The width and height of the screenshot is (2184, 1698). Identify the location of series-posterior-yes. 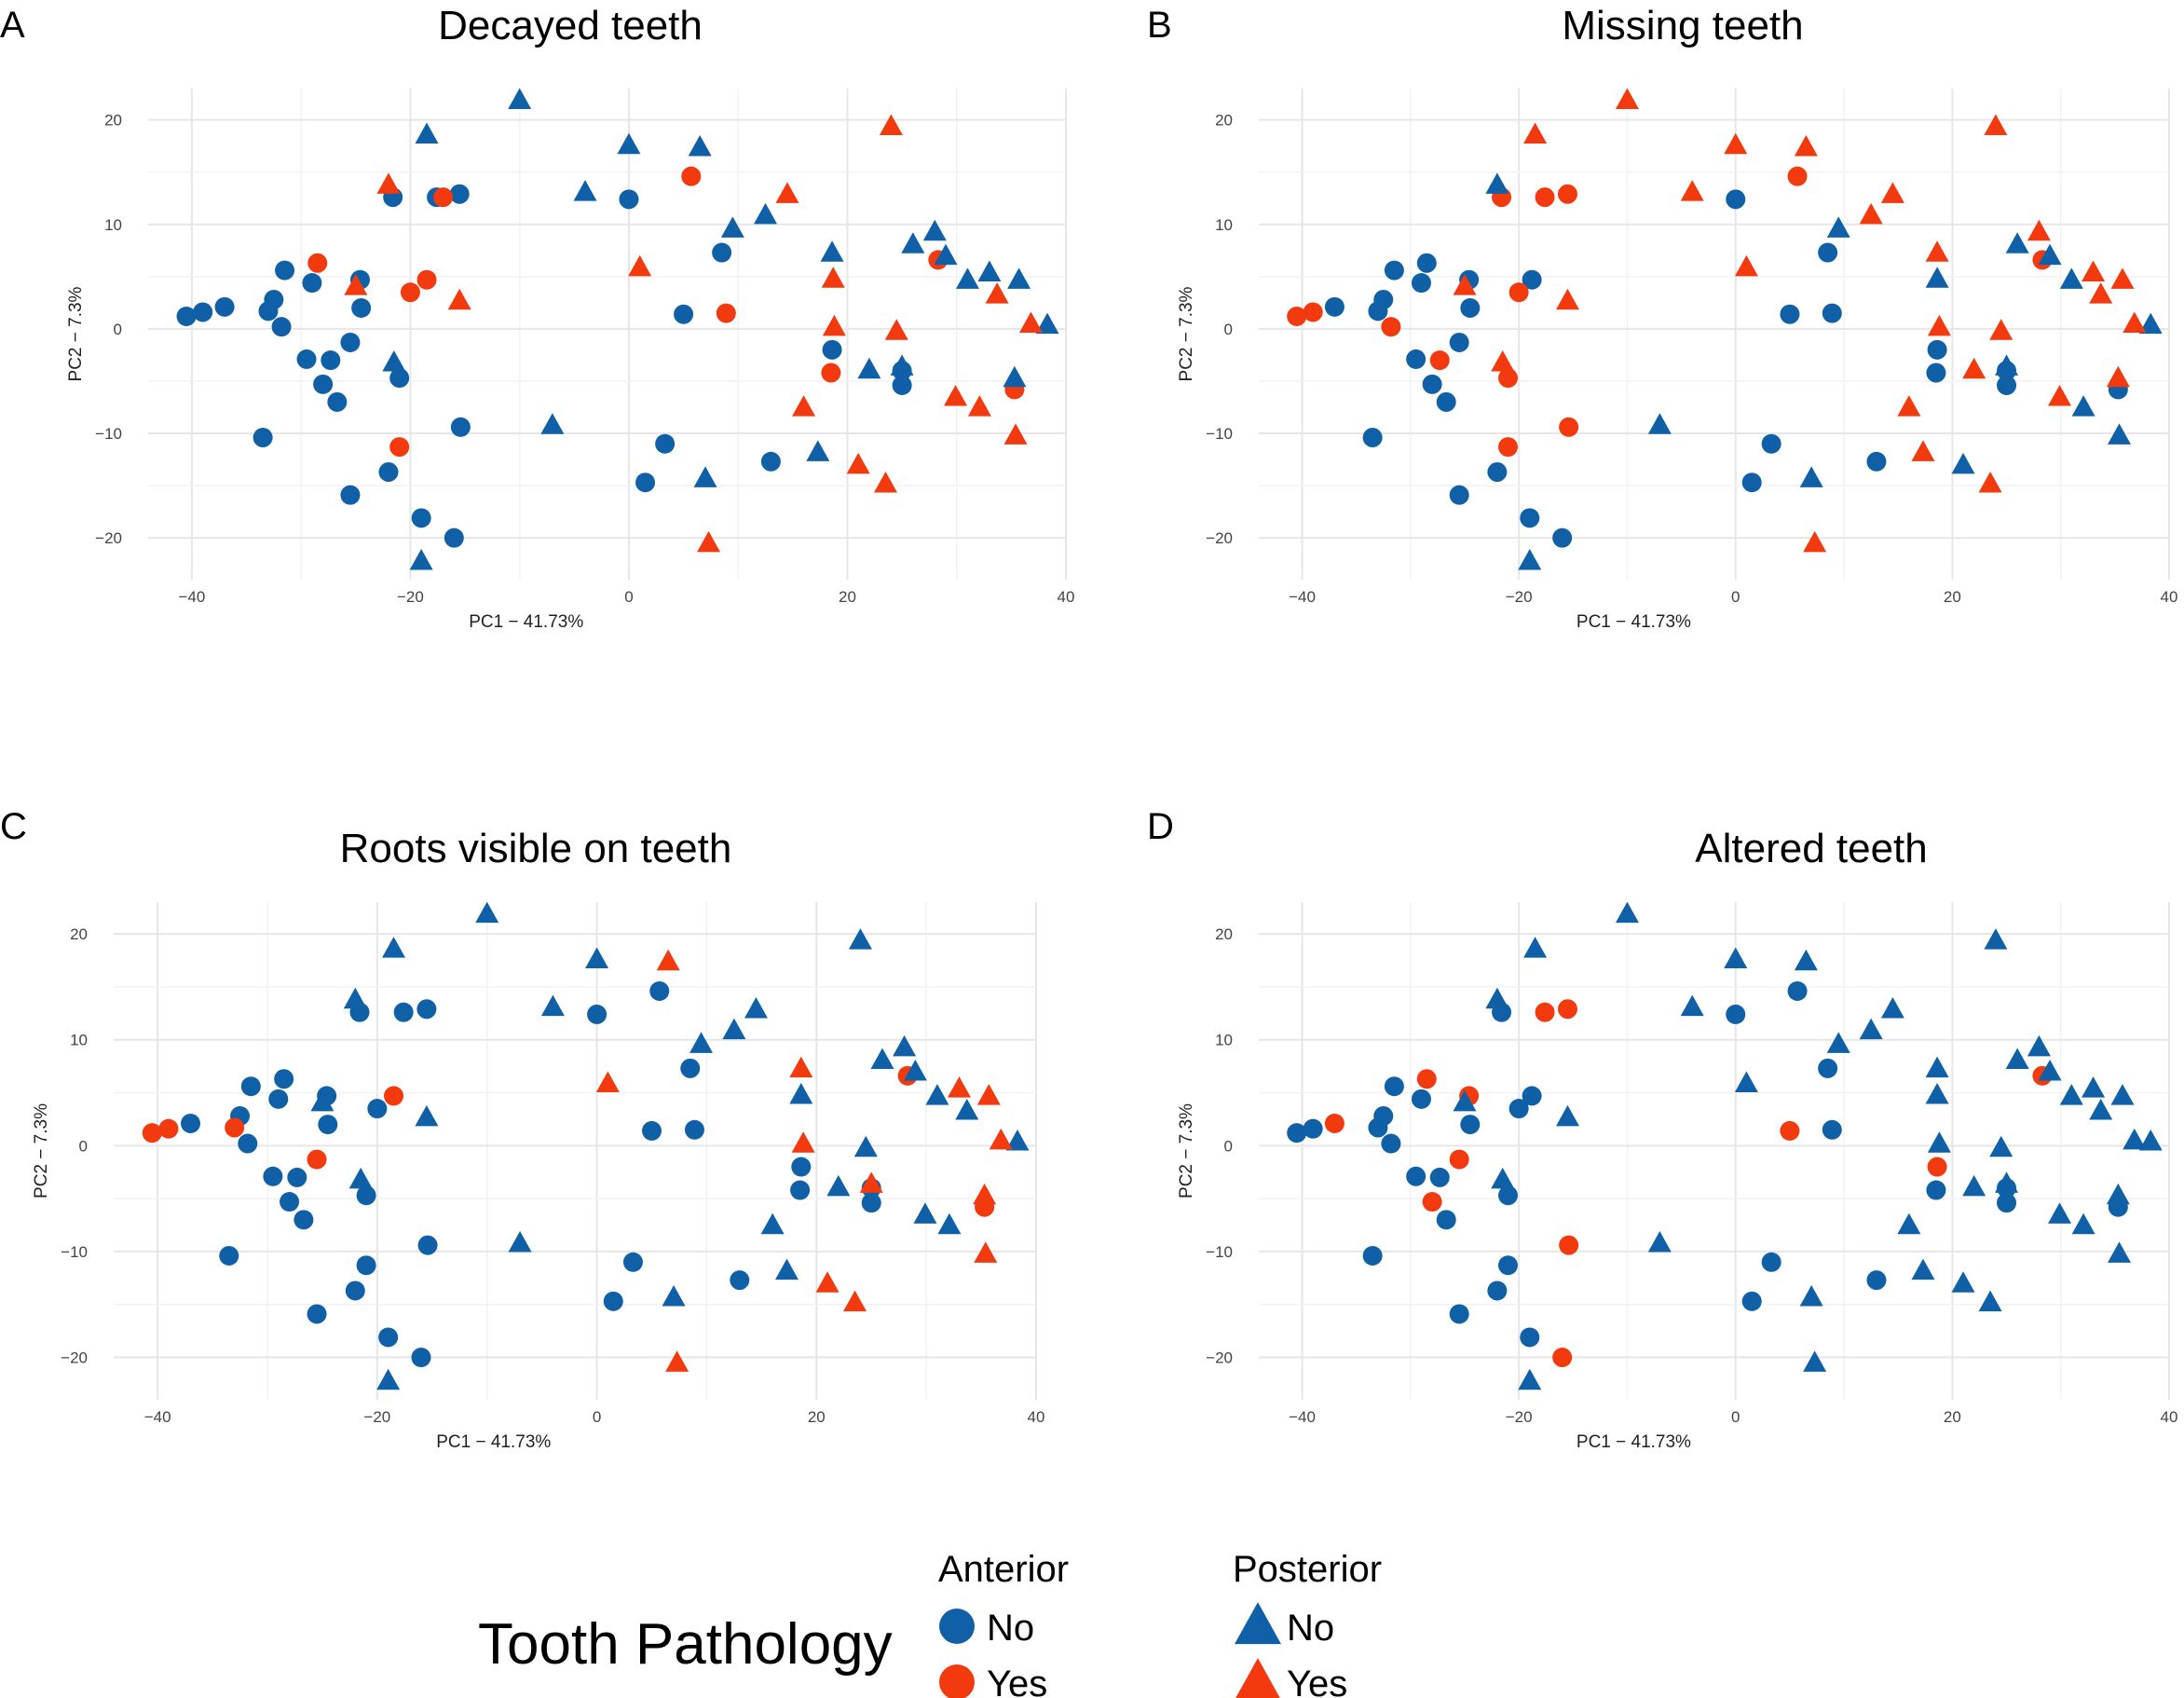
(1800, 320).